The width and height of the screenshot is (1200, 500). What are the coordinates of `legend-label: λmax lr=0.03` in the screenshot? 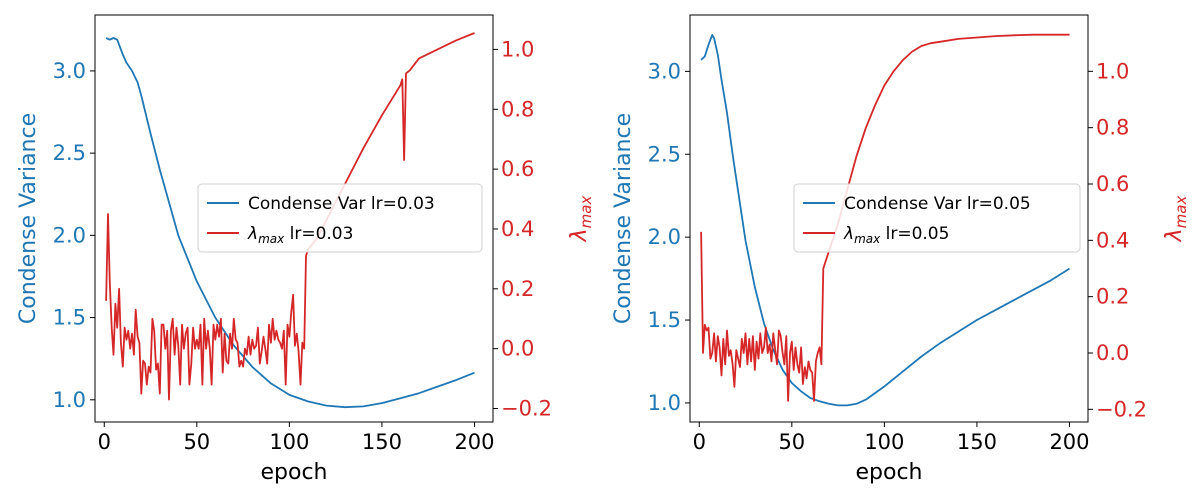 It's located at (300, 235).